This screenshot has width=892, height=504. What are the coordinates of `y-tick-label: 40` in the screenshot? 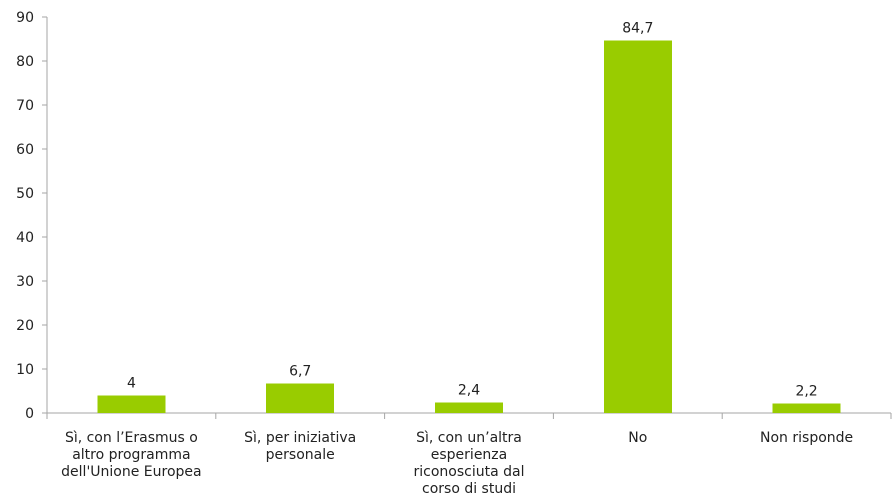 It's located at (25, 238).